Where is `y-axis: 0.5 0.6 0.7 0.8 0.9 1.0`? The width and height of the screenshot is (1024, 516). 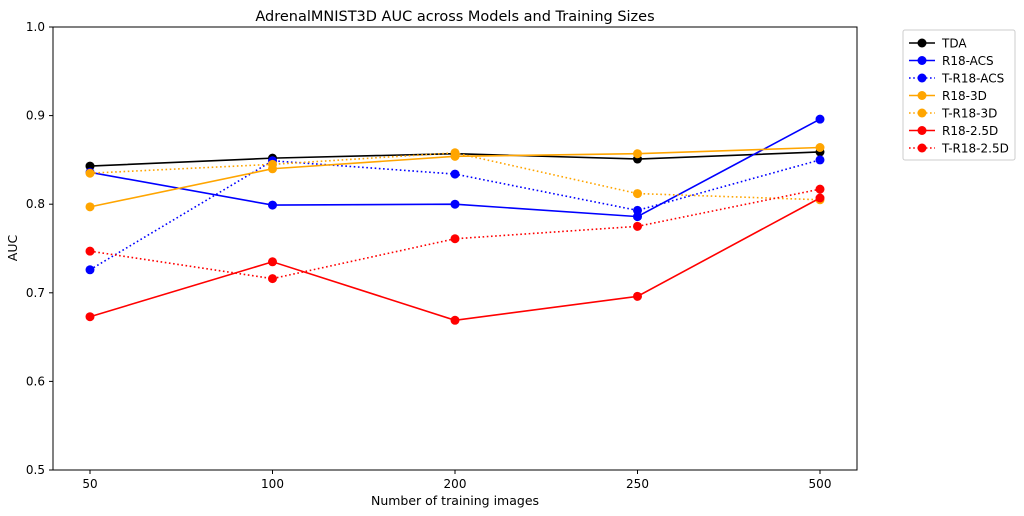 y-axis: 0.5 0.6 0.7 0.8 0.9 1.0 is located at coordinates (39, 248).